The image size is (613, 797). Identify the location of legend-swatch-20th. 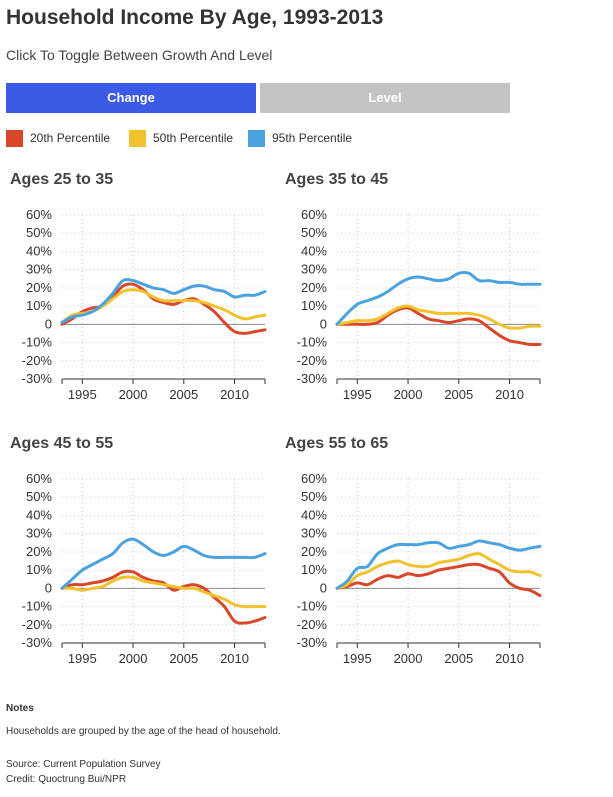
(14, 138).